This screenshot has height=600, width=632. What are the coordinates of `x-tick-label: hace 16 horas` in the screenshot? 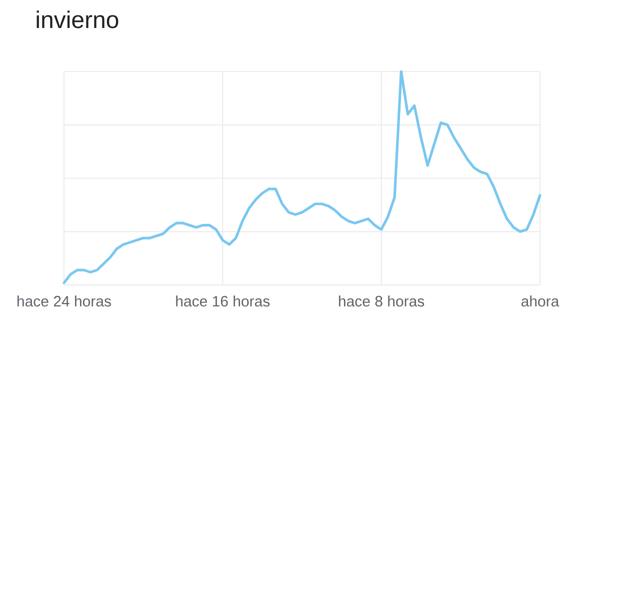 It's located at (223, 301).